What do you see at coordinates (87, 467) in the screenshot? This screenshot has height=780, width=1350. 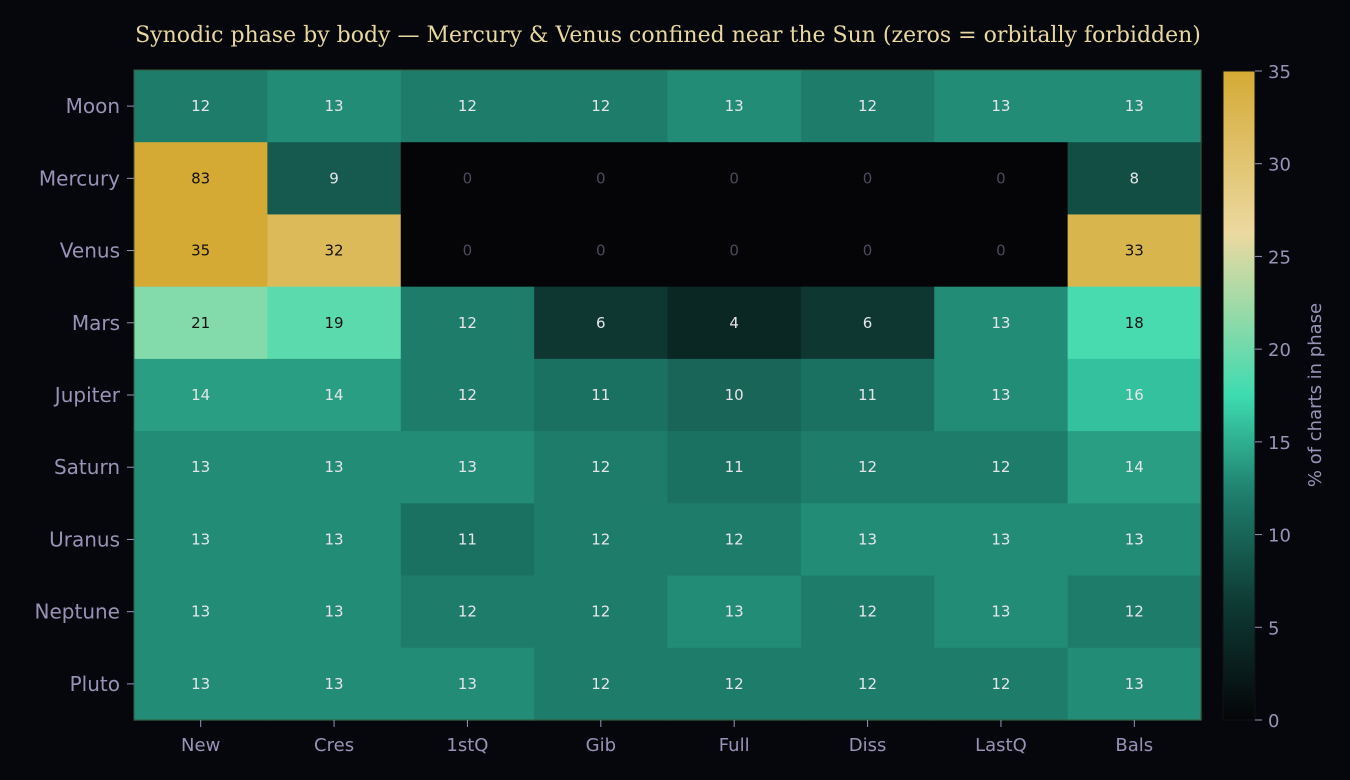 I see `y-tick-label: Saturn` at bounding box center [87, 467].